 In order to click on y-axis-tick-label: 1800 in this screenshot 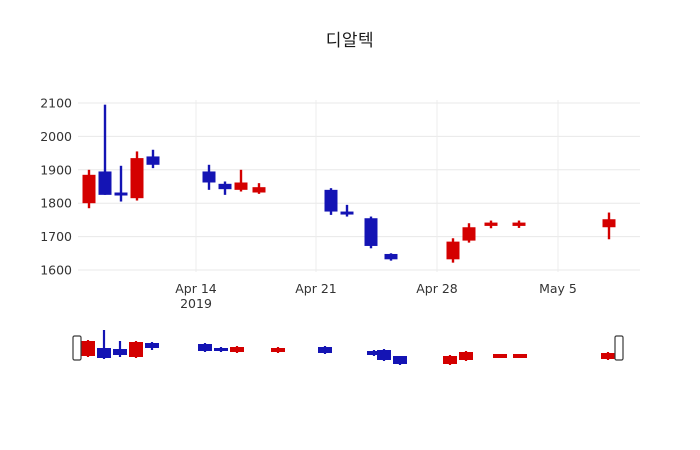, I will do `click(56, 203)`.